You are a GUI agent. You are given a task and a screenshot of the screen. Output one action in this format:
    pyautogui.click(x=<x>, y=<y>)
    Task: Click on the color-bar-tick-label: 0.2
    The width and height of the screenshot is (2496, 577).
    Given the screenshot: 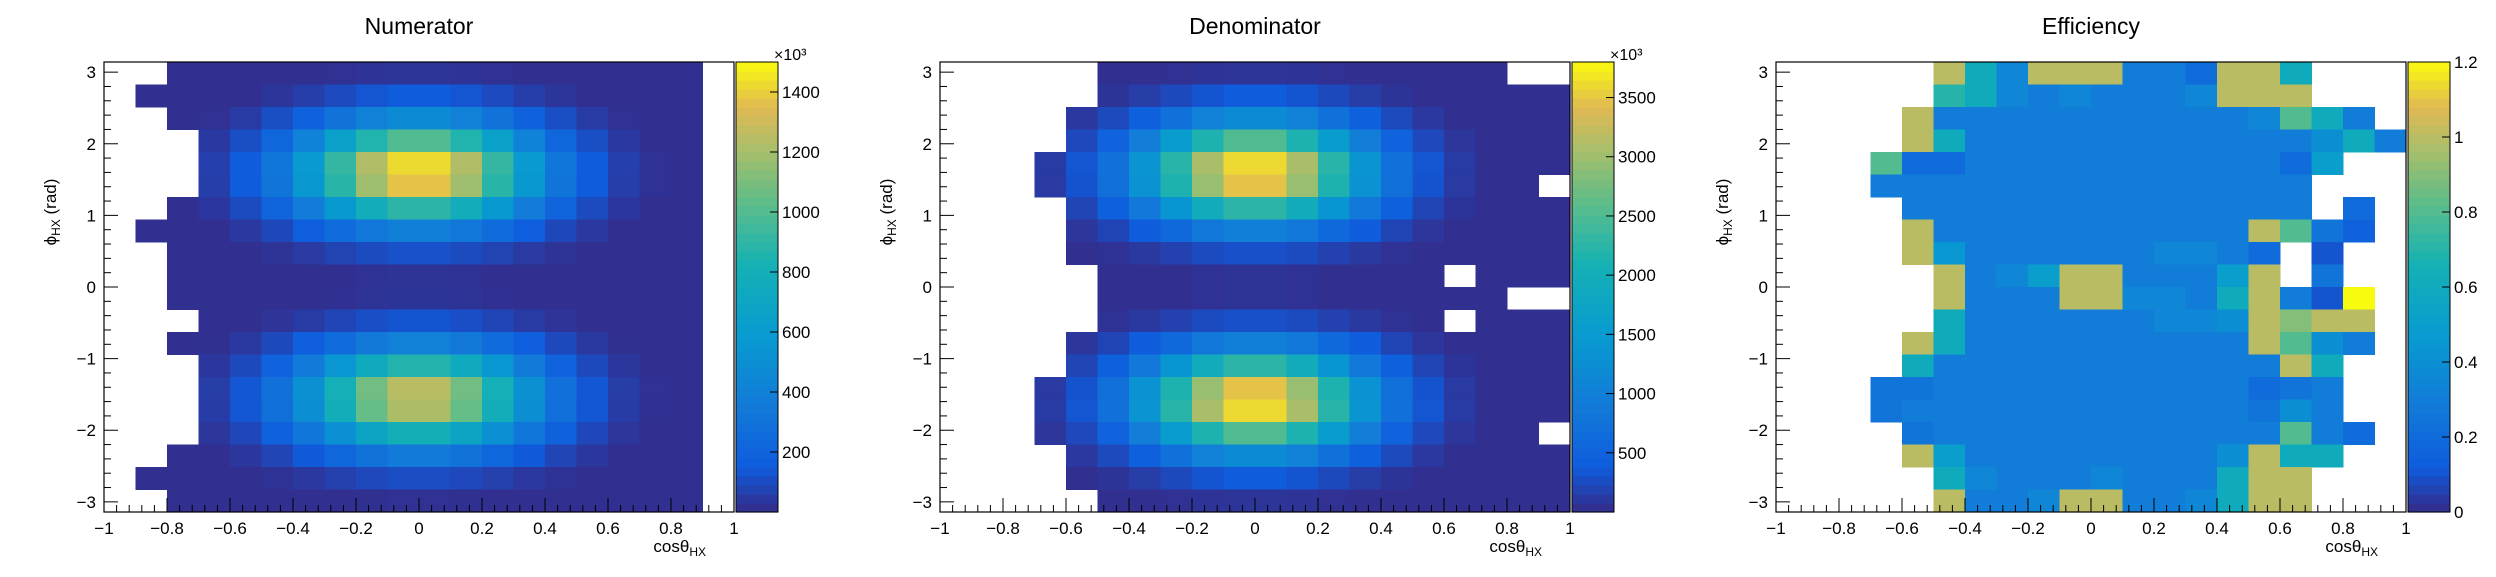 What is the action you would take?
    pyautogui.click(x=2466, y=437)
    